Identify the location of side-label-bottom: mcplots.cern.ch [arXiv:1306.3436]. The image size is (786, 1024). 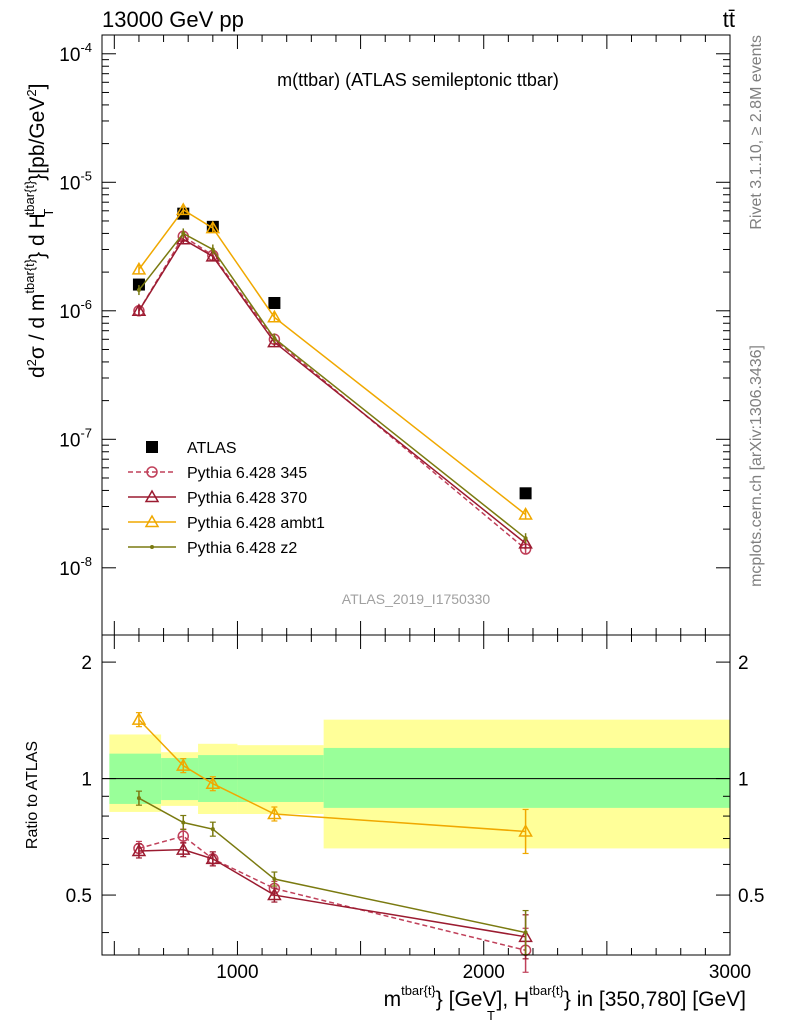
(756, 466).